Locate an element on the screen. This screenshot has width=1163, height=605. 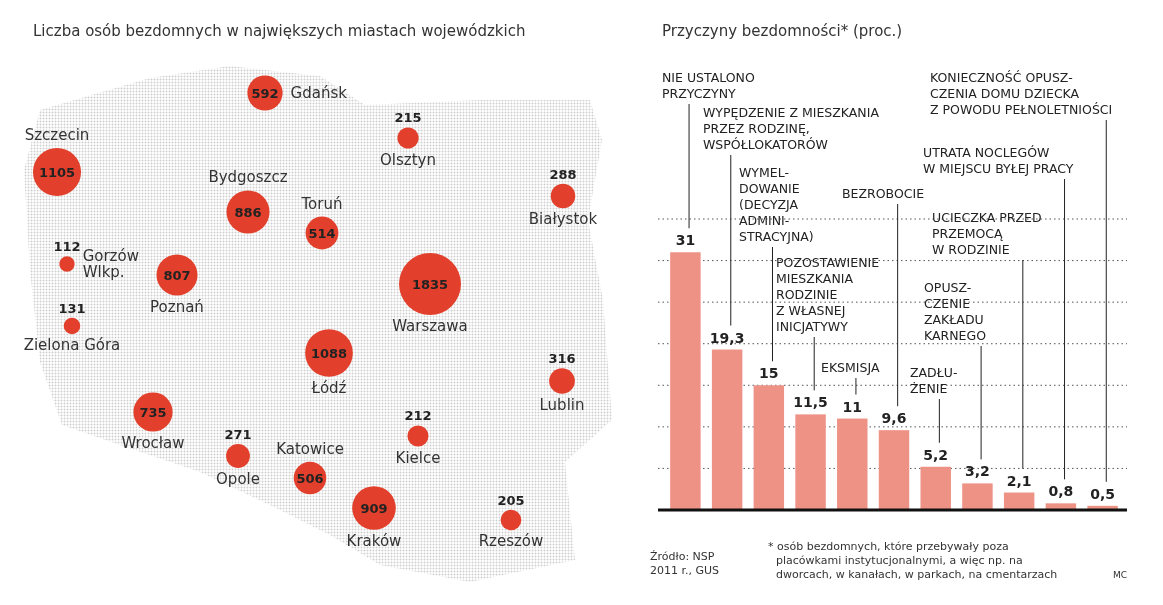
text: Liczba osób bezdomnych w największych miastach wojewódzkich is located at coordinates (279, 31).